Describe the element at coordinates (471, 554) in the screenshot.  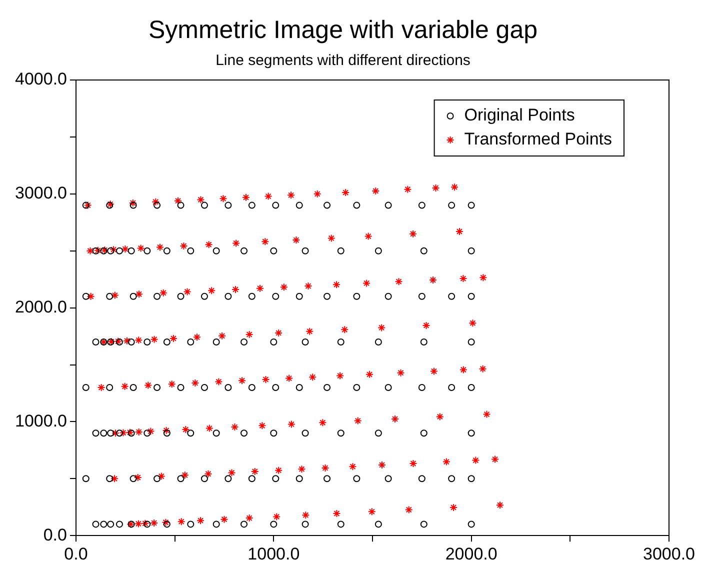
I see `x-tick-label: 2000.0` at that location.